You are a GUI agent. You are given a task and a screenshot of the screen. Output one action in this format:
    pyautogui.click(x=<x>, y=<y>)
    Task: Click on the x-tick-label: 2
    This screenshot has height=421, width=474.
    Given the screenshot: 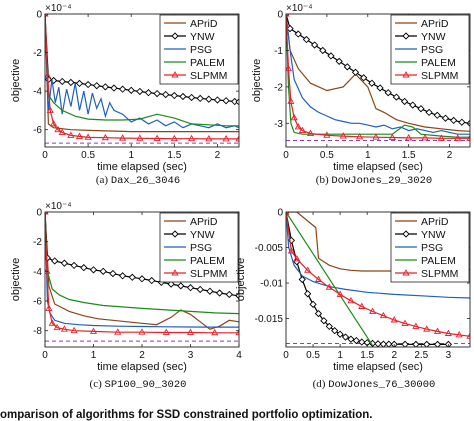 What is the action you would take?
    pyautogui.click(x=142, y=355)
    